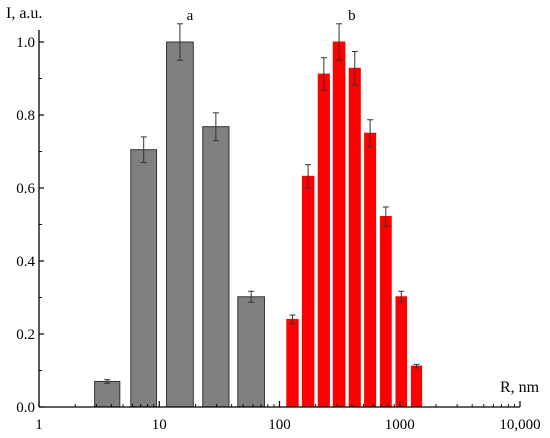 This screenshot has width=550, height=438. What do you see at coordinates (25, 335) in the screenshot?
I see `y-tick-label: 0.2` at bounding box center [25, 335].